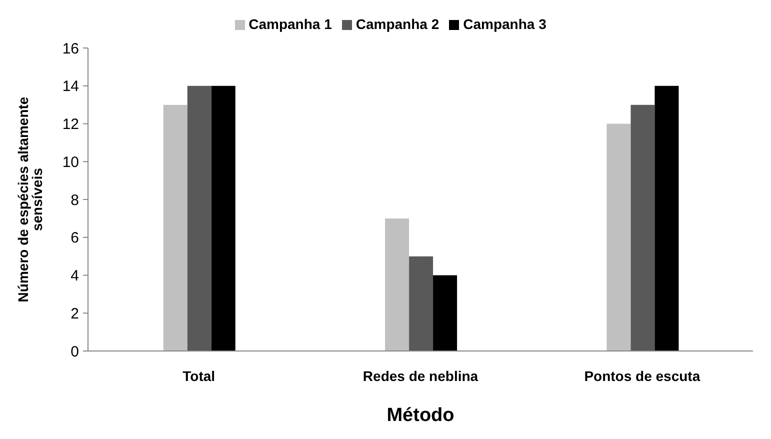 Image resolution: width=771 pixels, height=439 pixels. What do you see at coordinates (199, 376) in the screenshot?
I see `x-tick-label: Total` at bounding box center [199, 376].